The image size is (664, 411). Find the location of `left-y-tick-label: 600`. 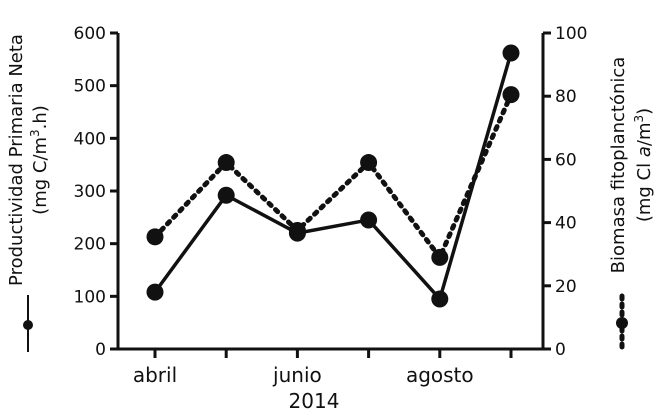

left-y-tick-label: 600 is located at coordinates (90, 34).